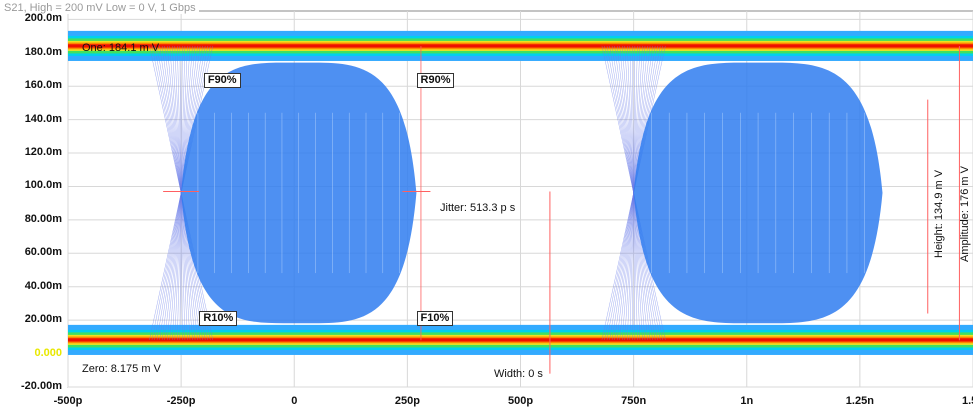  What do you see at coordinates (518, 374) in the screenshot?
I see `width-annotation: Width: 0 s` at bounding box center [518, 374].